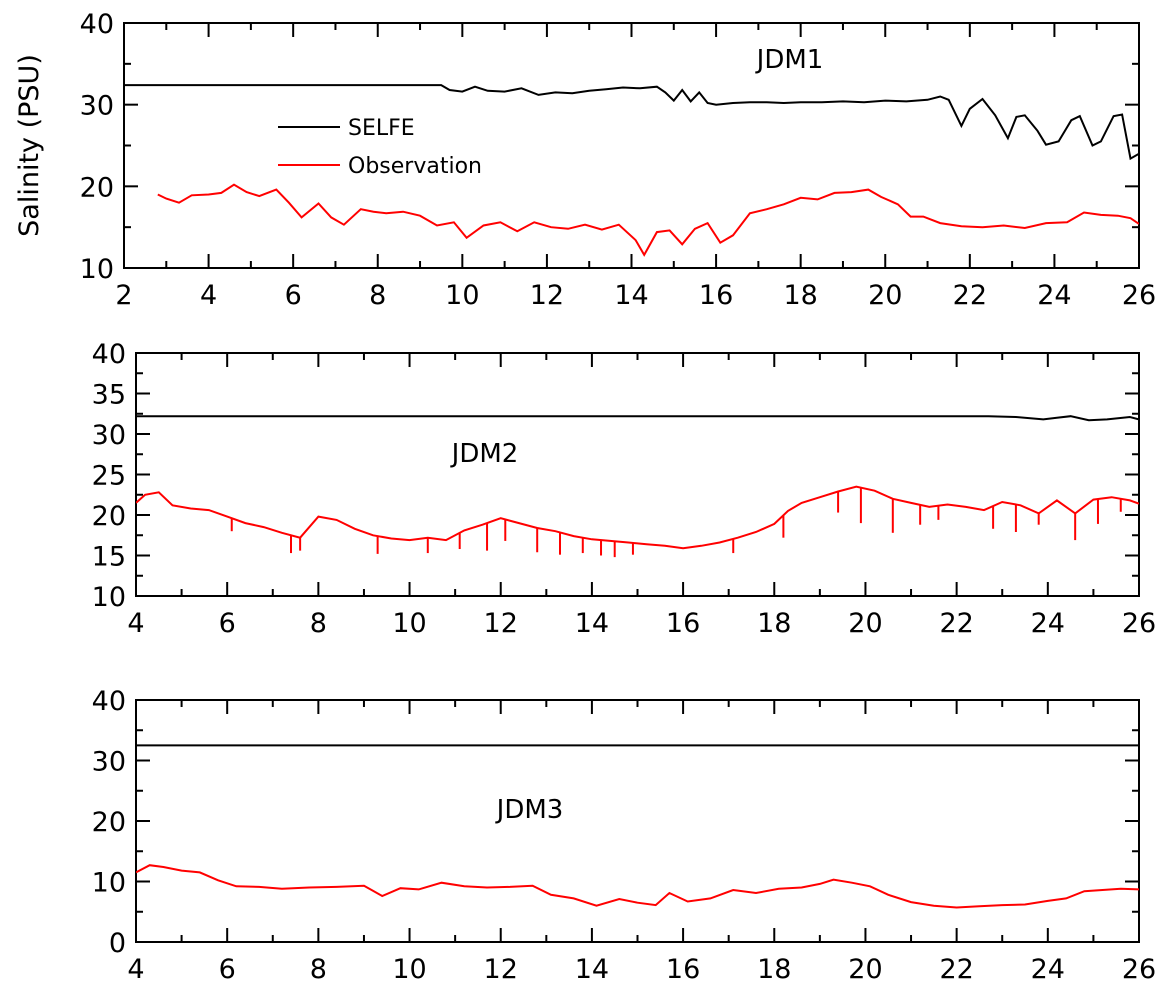  What do you see at coordinates (415, 166) in the screenshot?
I see `legend-label: Observation` at bounding box center [415, 166].